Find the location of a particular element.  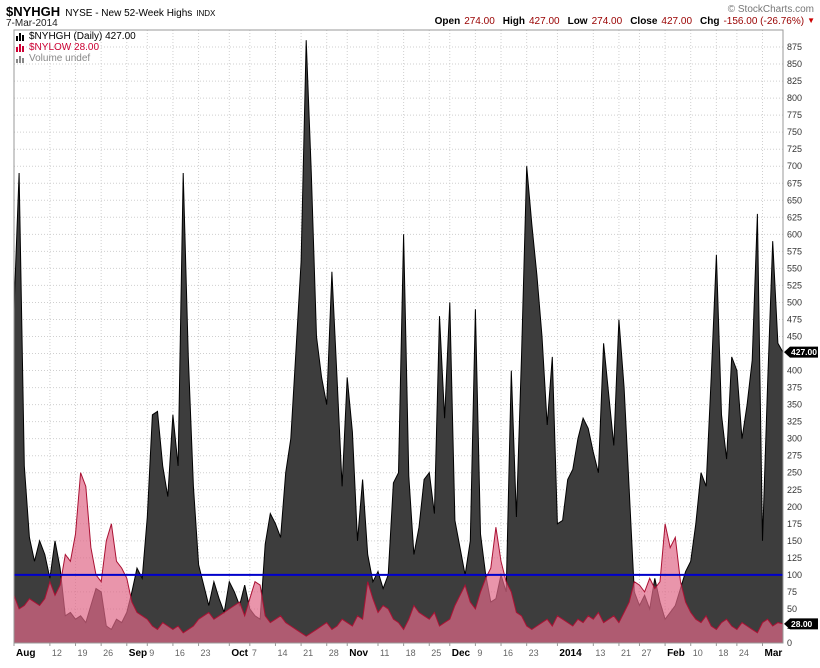

nylow-series-icon is located at coordinates (20, 48).